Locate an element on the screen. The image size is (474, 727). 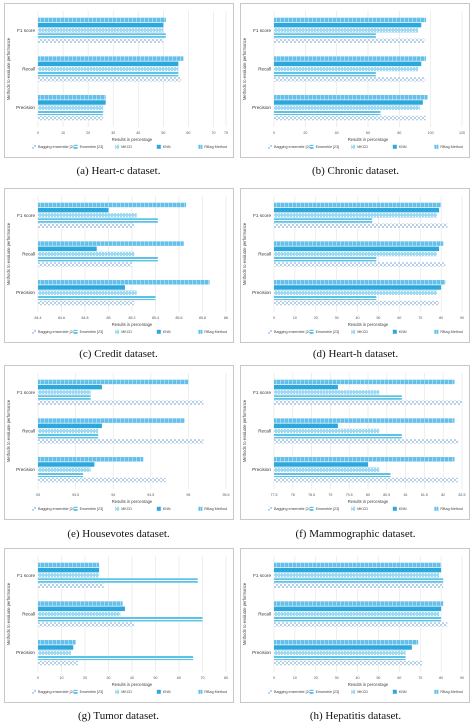
x-tick-label: 84.6 is located at coordinates (61, 318).